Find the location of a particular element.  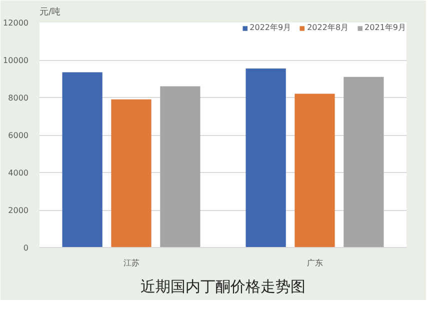

text: 近期国内丁酮价格走势图 is located at coordinates (223, 287).